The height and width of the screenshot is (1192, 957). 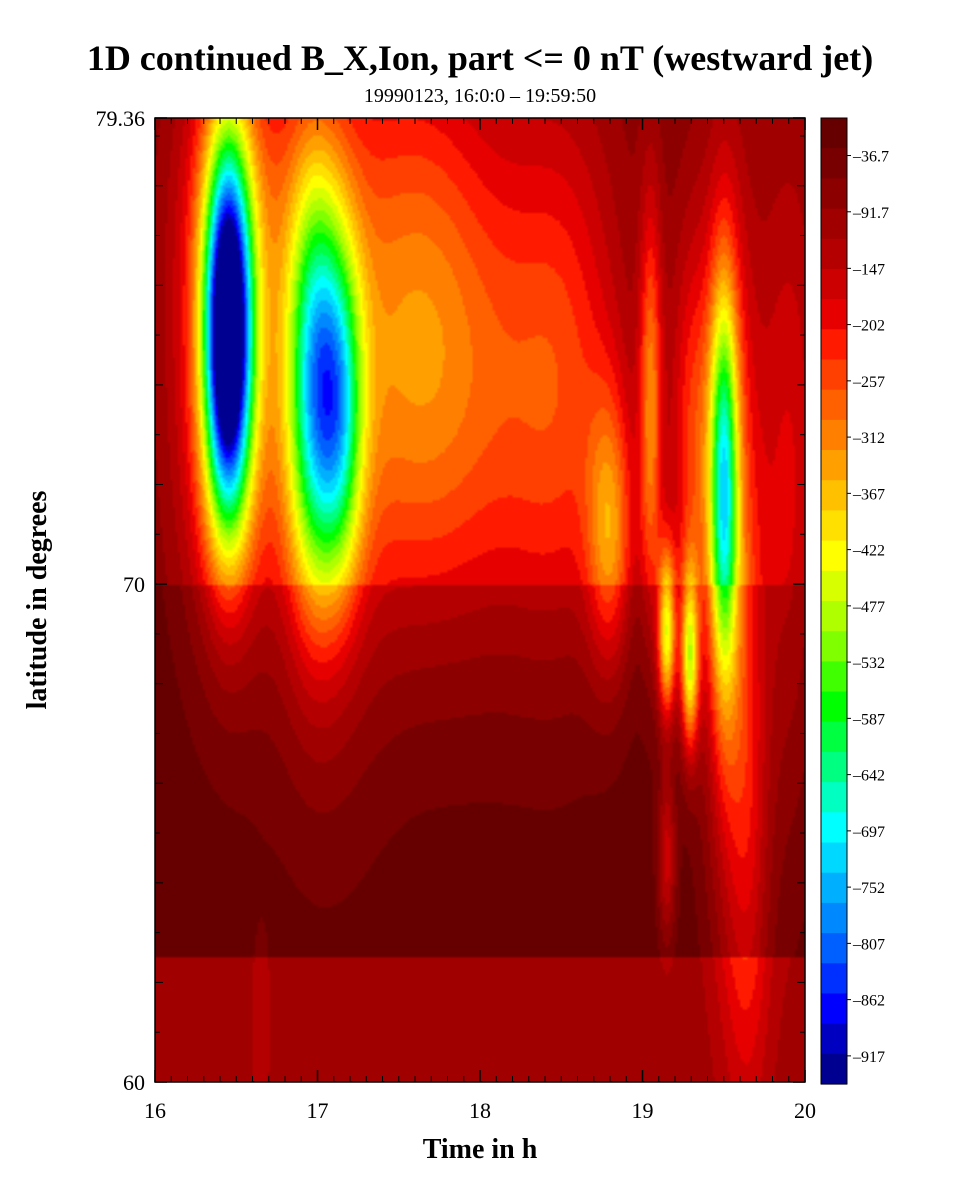 What do you see at coordinates (155, 1110) in the screenshot?
I see `x-tick-label: 16` at bounding box center [155, 1110].